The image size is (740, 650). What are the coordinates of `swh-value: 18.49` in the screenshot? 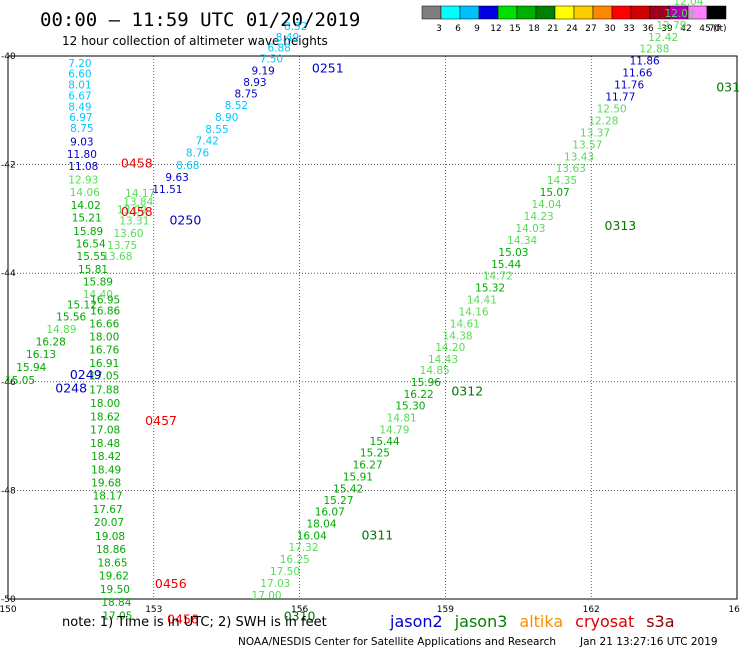 It's located at (106, 471).